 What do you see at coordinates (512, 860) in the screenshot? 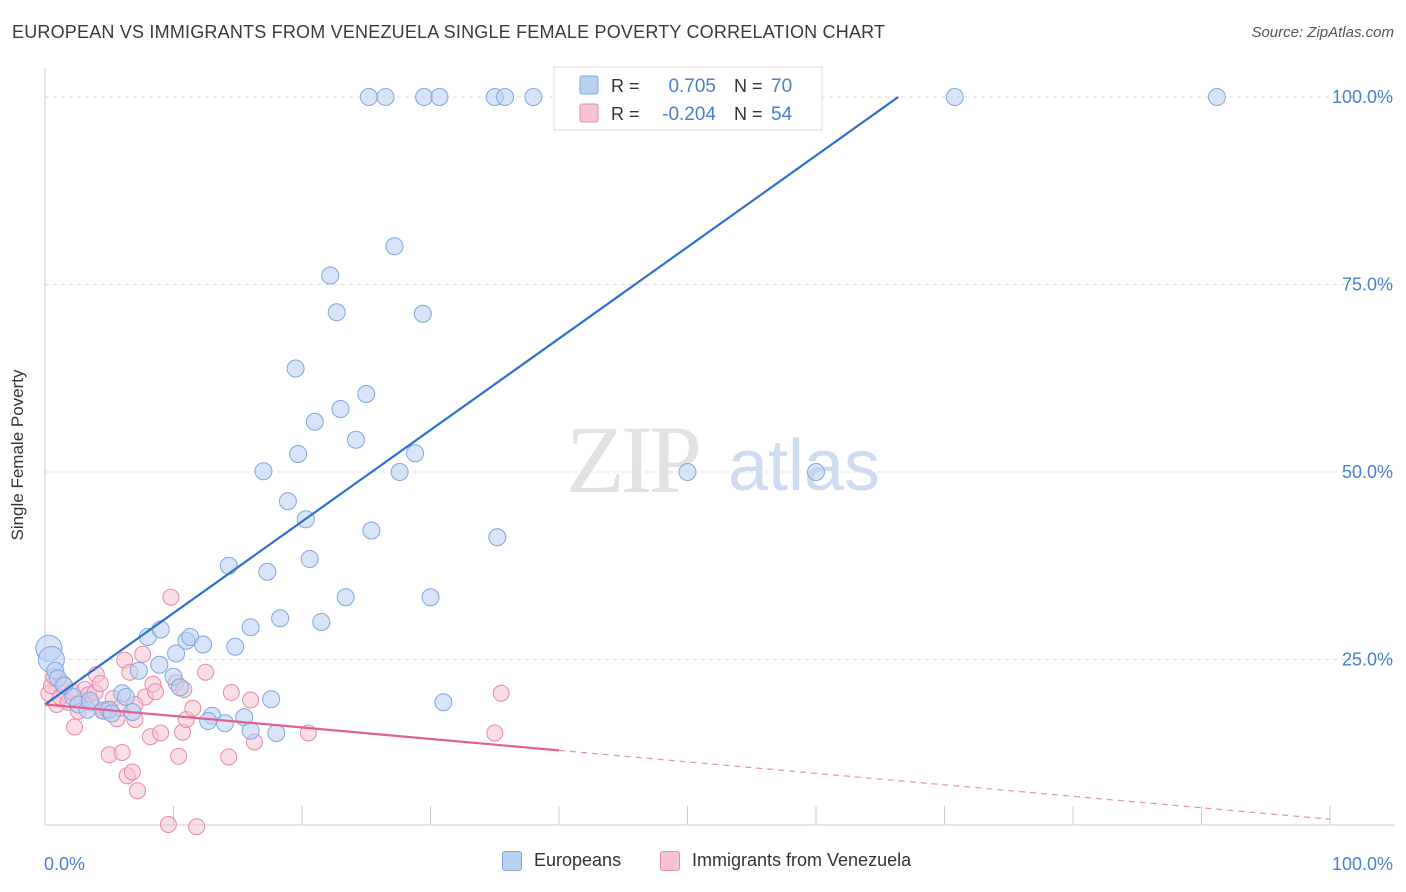
I see `legend-swatch-europeans` at bounding box center [512, 860].